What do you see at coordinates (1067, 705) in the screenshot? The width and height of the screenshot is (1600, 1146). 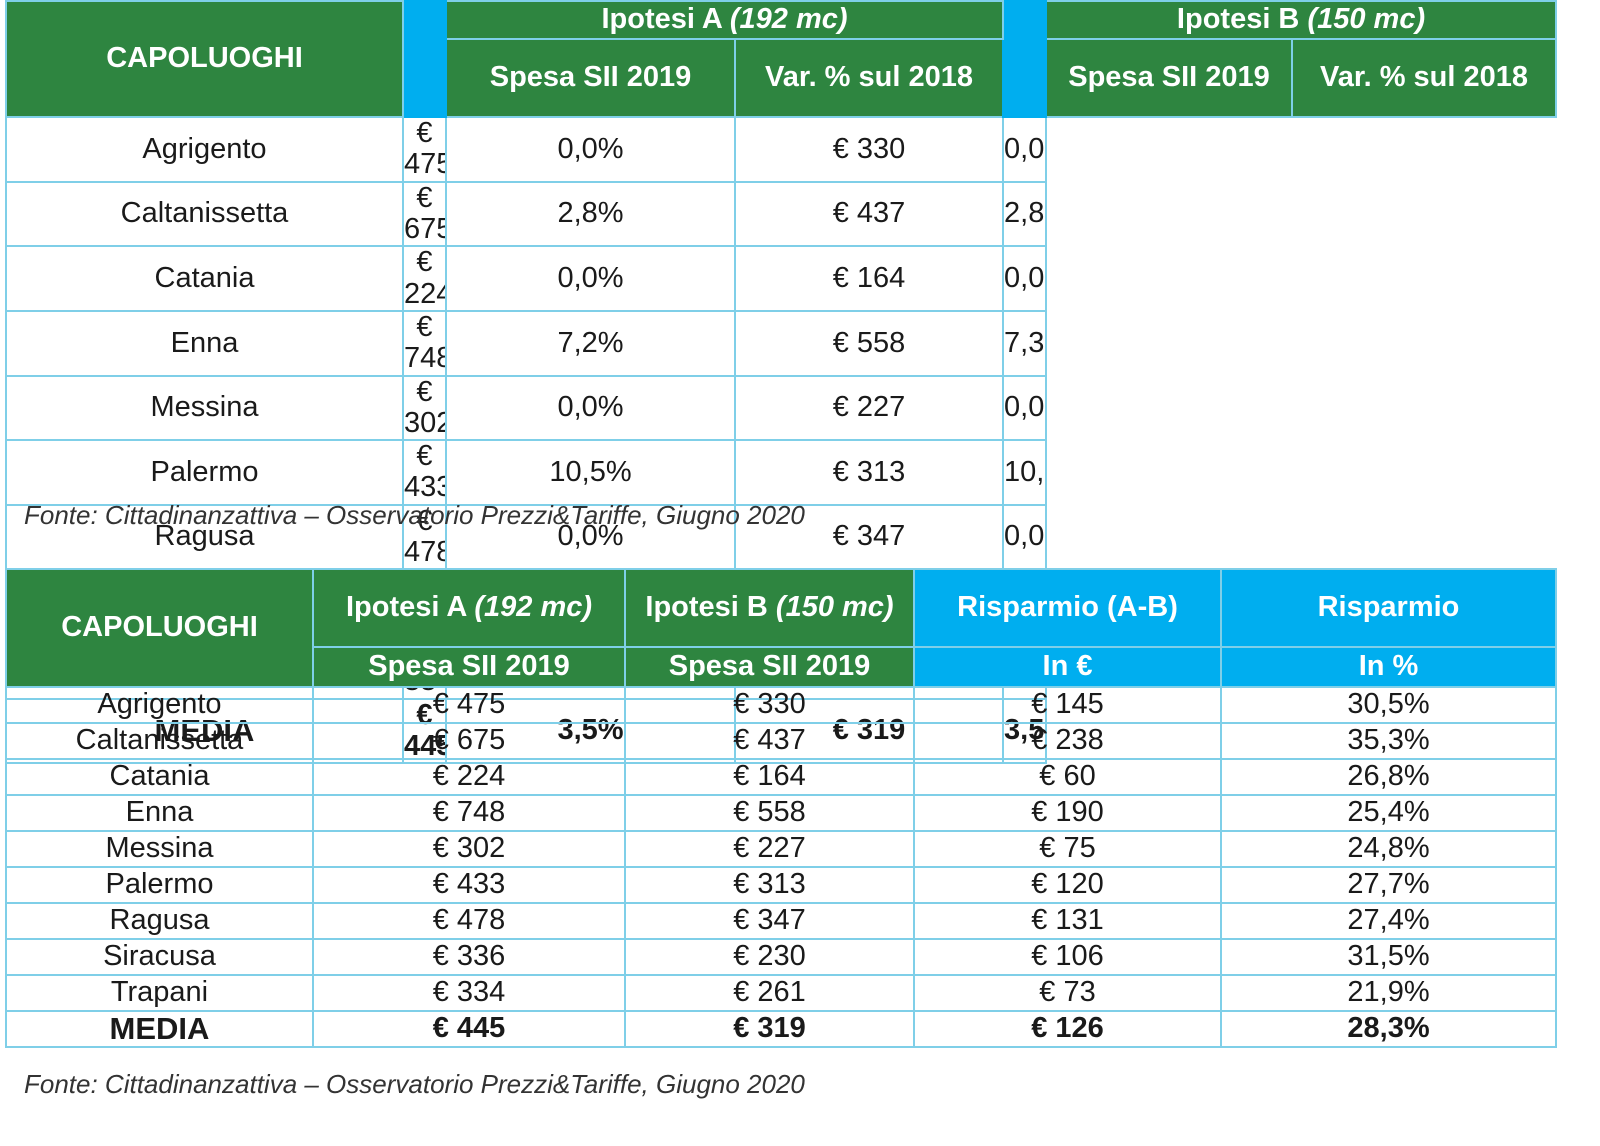 I see `risparmio-eur-cell: € 145` at bounding box center [1067, 705].